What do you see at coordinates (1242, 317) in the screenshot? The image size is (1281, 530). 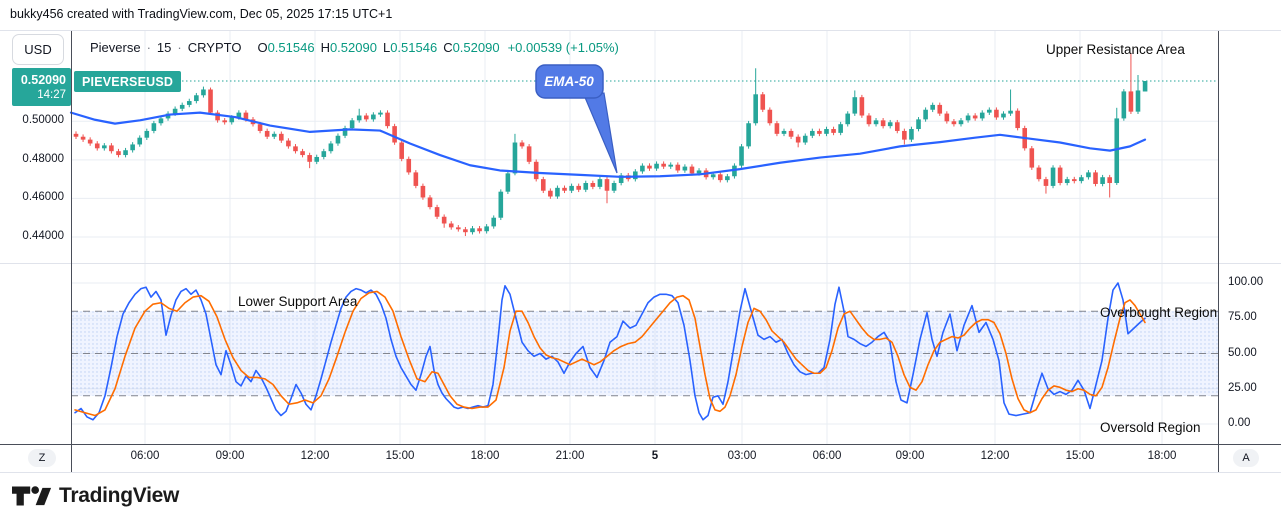 I see `stoch-scale-label: 75.00` at bounding box center [1242, 317].